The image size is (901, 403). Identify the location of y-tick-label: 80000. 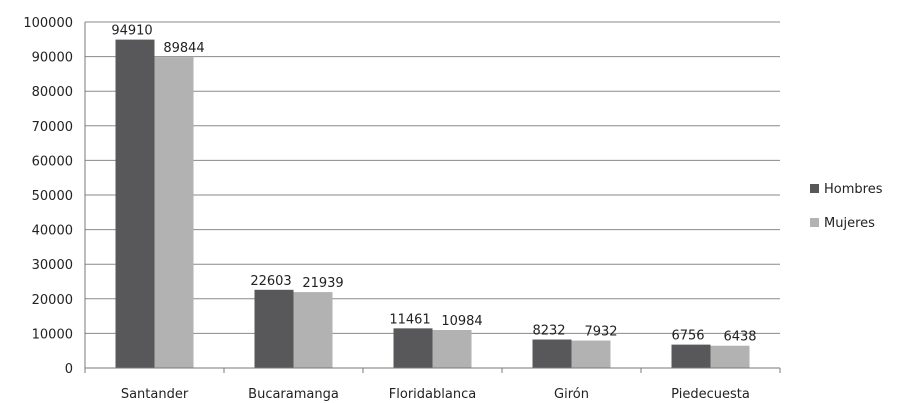
(52, 92).